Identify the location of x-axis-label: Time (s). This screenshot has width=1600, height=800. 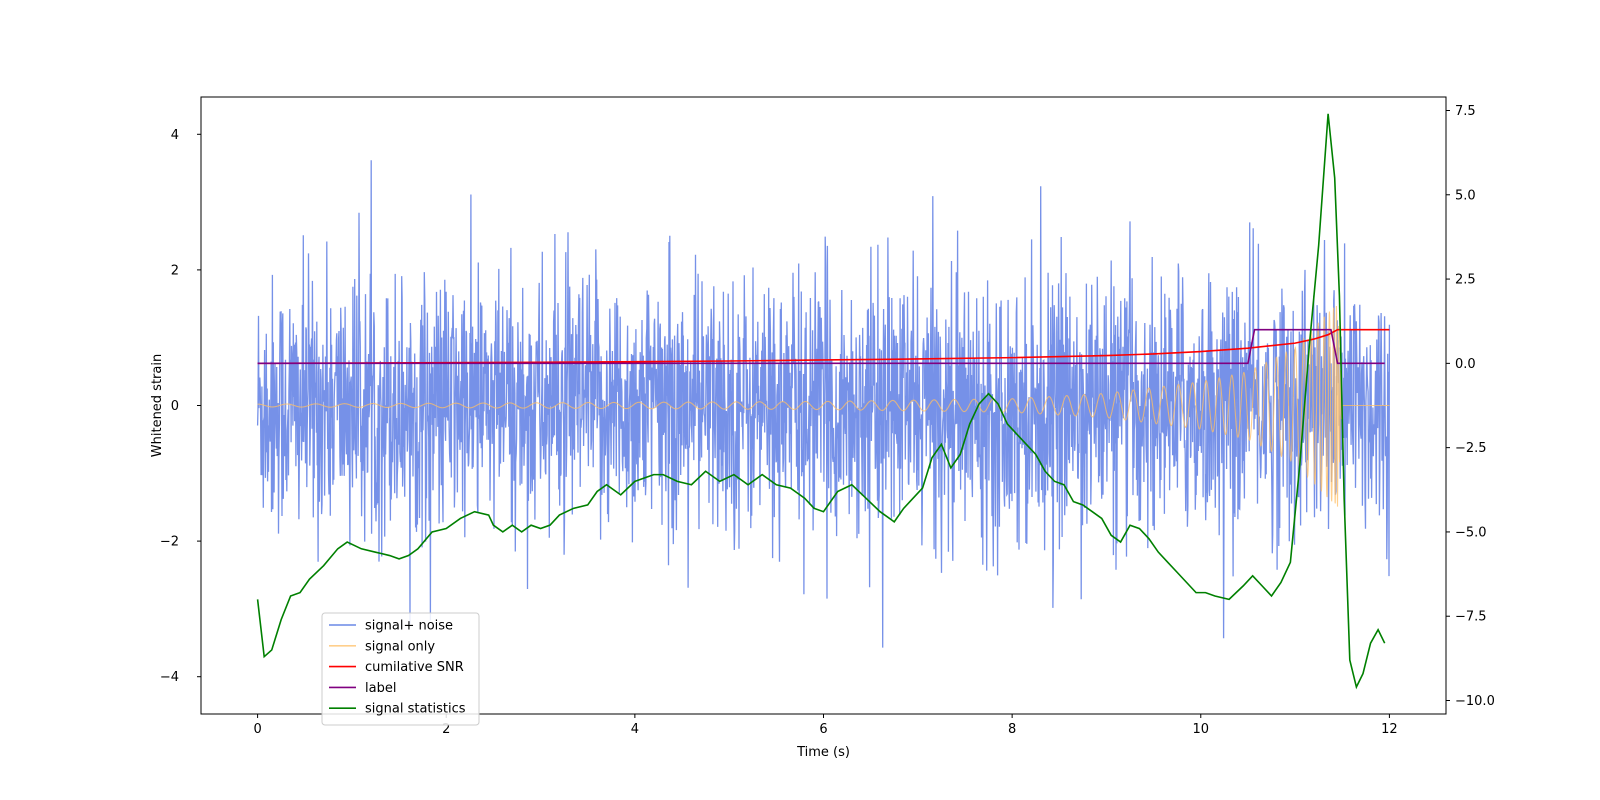
(823, 752).